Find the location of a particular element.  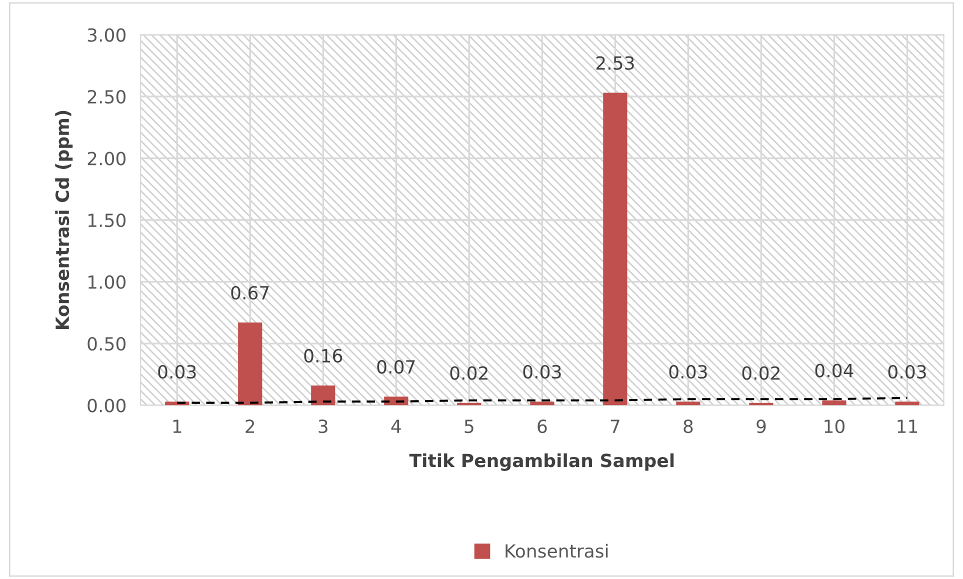

x-tick-label: 3 is located at coordinates (323, 427).